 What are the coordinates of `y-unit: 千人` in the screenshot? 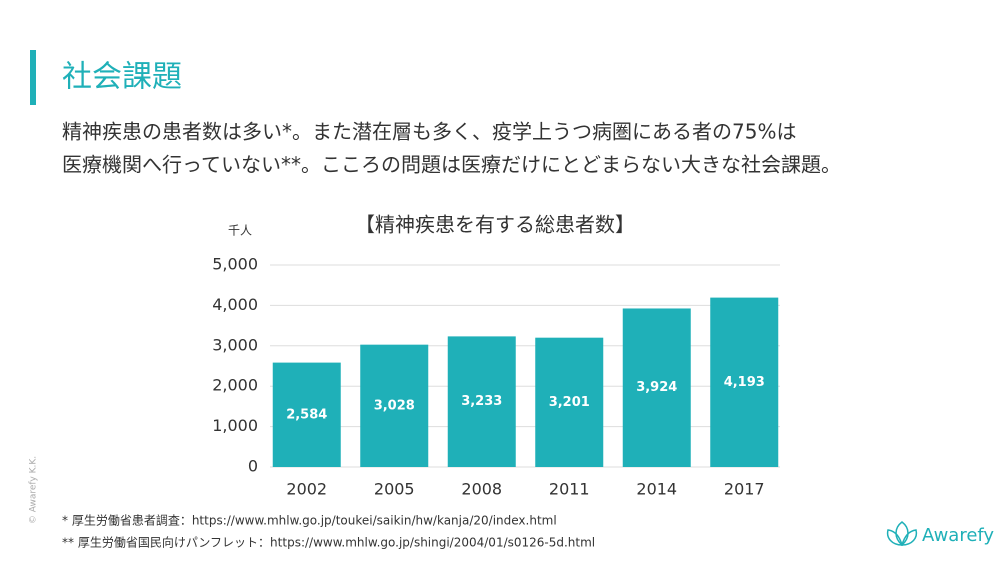 It's located at (240, 231).